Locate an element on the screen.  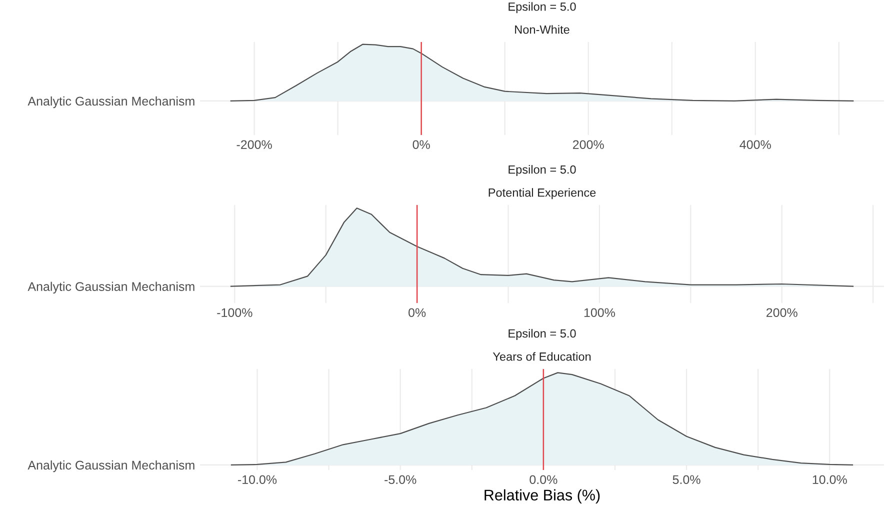
chart-subtitle: Non-White is located at coordinates (542, 29).